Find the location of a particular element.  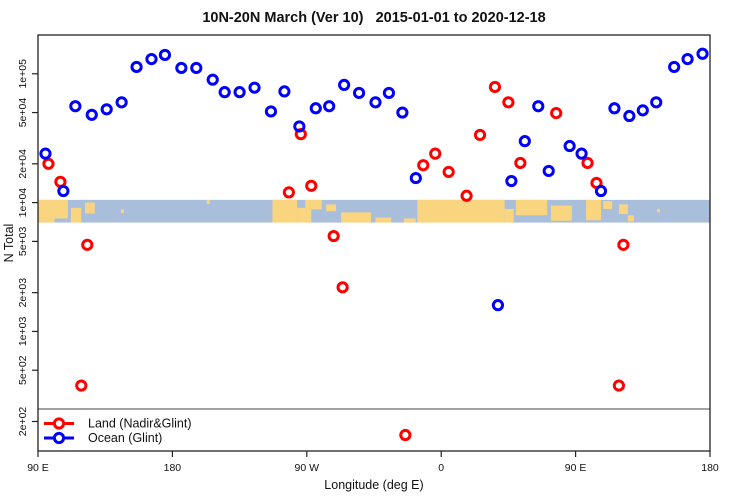

map-band is located at coordinates (374, 211).